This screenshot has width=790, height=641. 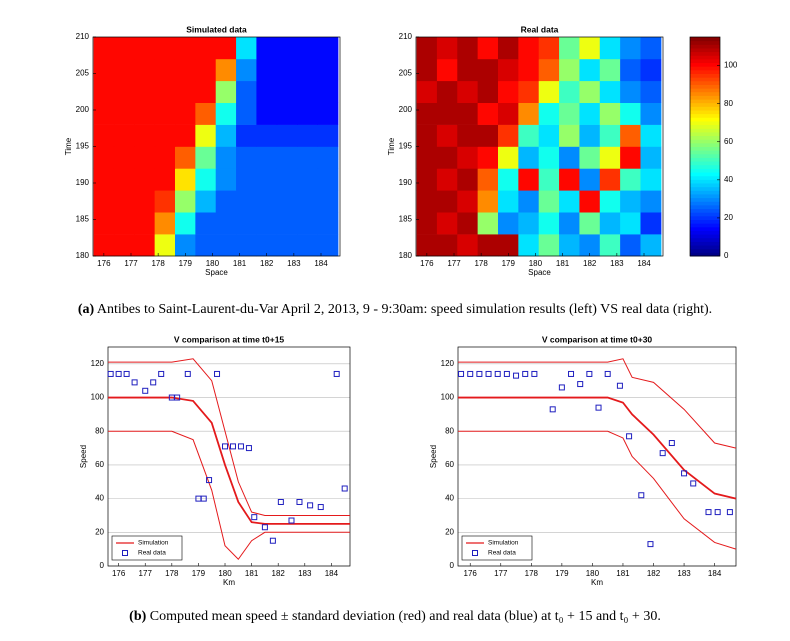 What do you see at coordinates (448, 397) in the screenshot?
I see `y-tick-label: 100` at bounding box center [448, 397].